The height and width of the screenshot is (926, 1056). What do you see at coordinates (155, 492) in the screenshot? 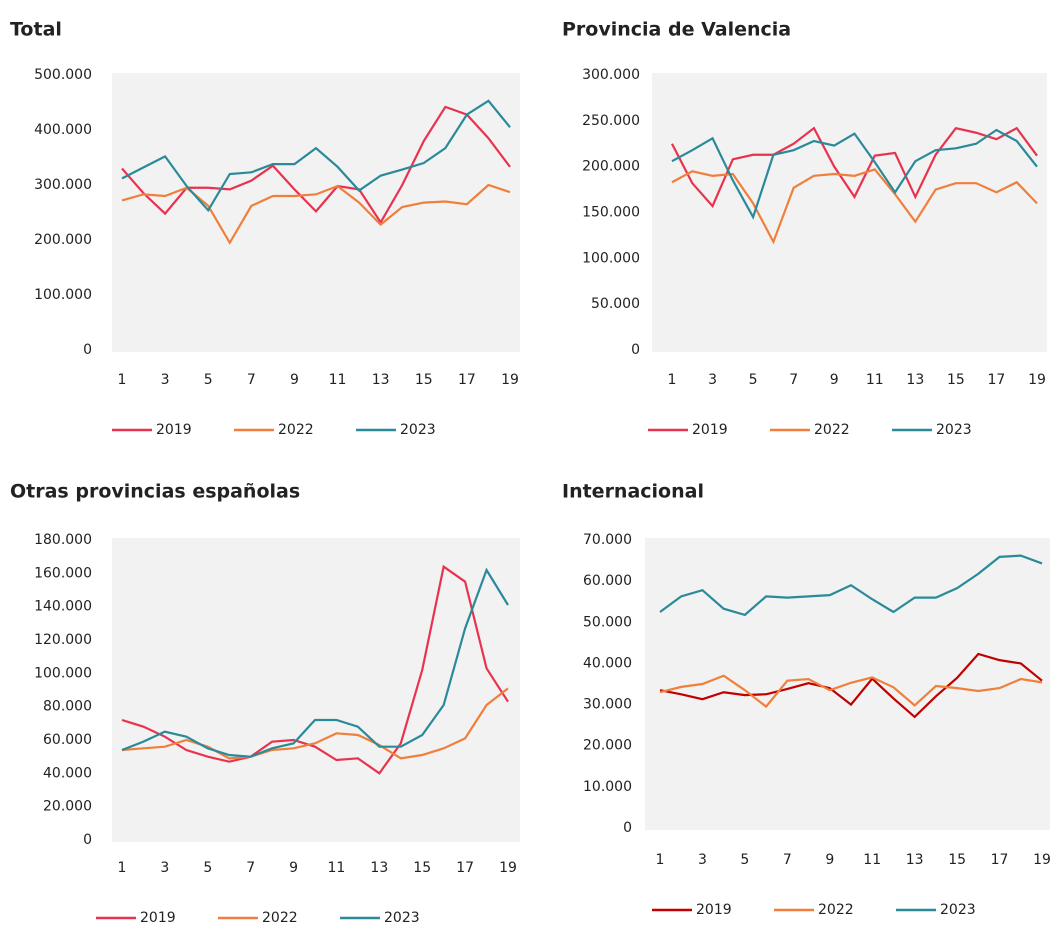
I see `chart-title: Otras provincias españolas` at bounding box center [155, 492].